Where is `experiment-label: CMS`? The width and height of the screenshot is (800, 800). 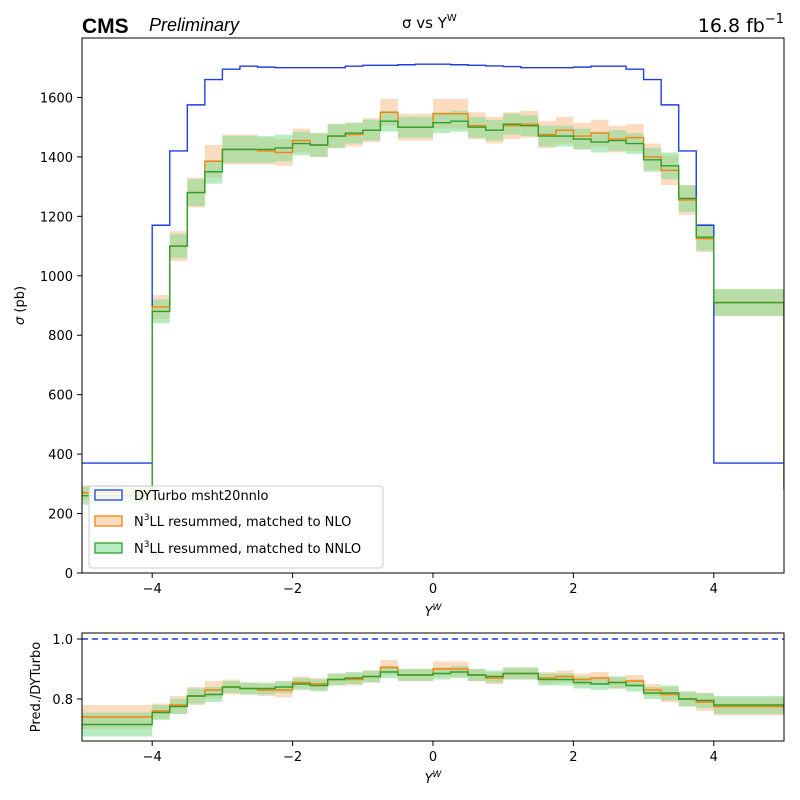 experiment-label: CMS is located at coordinates (105, 26).